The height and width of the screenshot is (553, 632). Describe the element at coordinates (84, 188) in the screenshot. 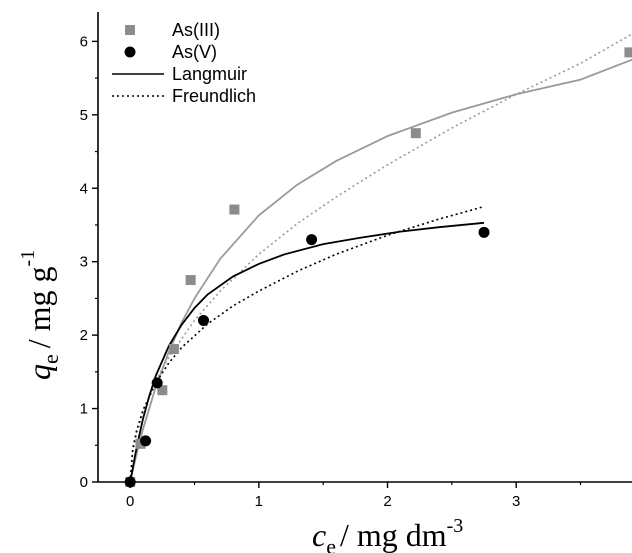

I see `y-tick-label: 4` at that location.